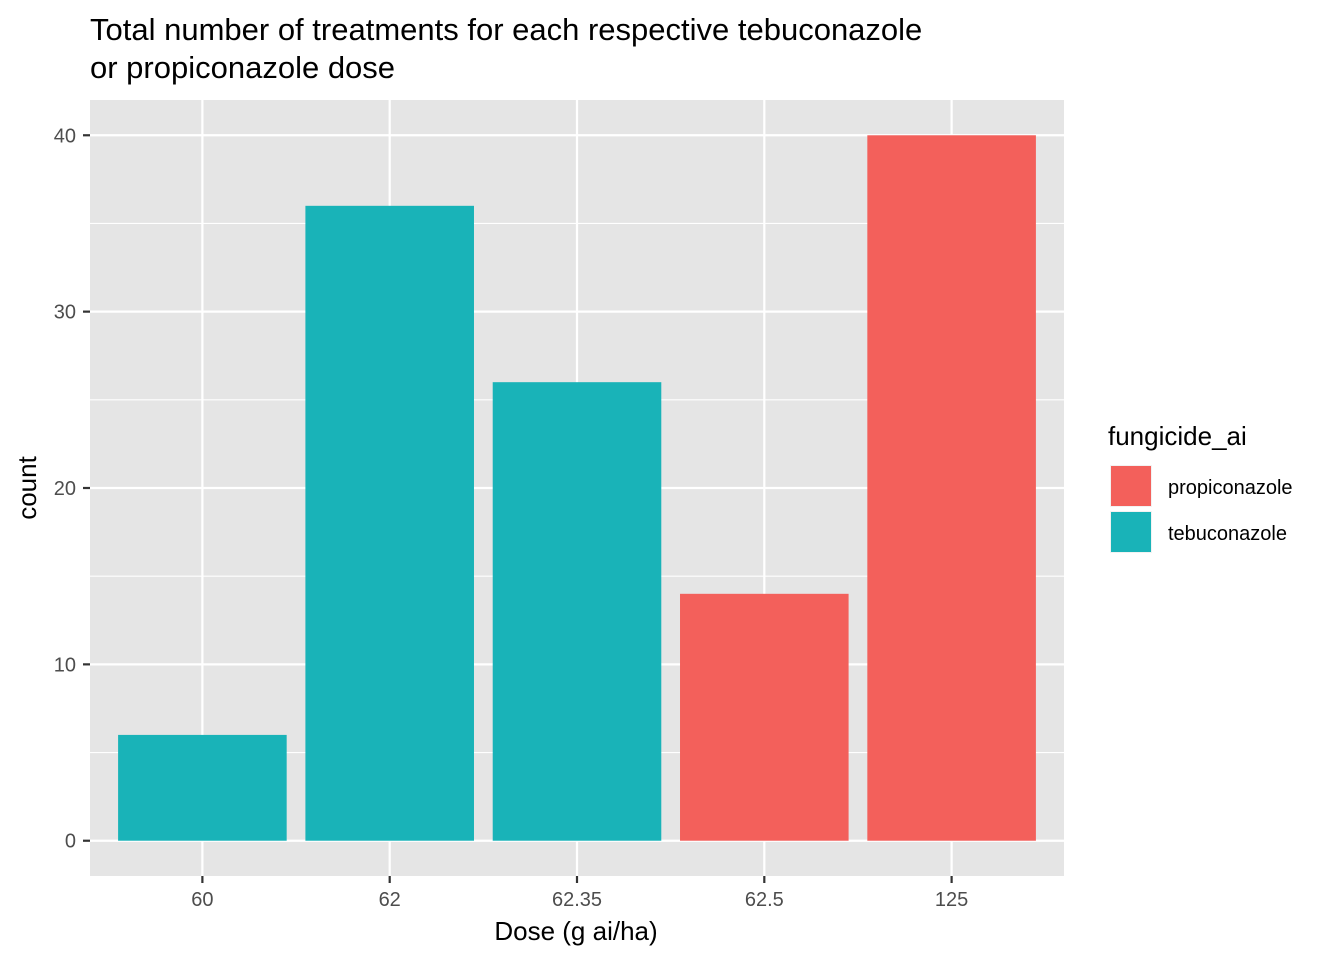  I want to click on y-tick-label: 10, so click(65, 665).